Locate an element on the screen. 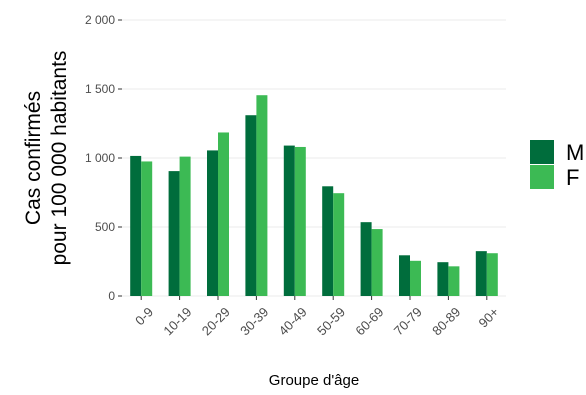  legend-swatch-m is located at coordinates (542, 152).